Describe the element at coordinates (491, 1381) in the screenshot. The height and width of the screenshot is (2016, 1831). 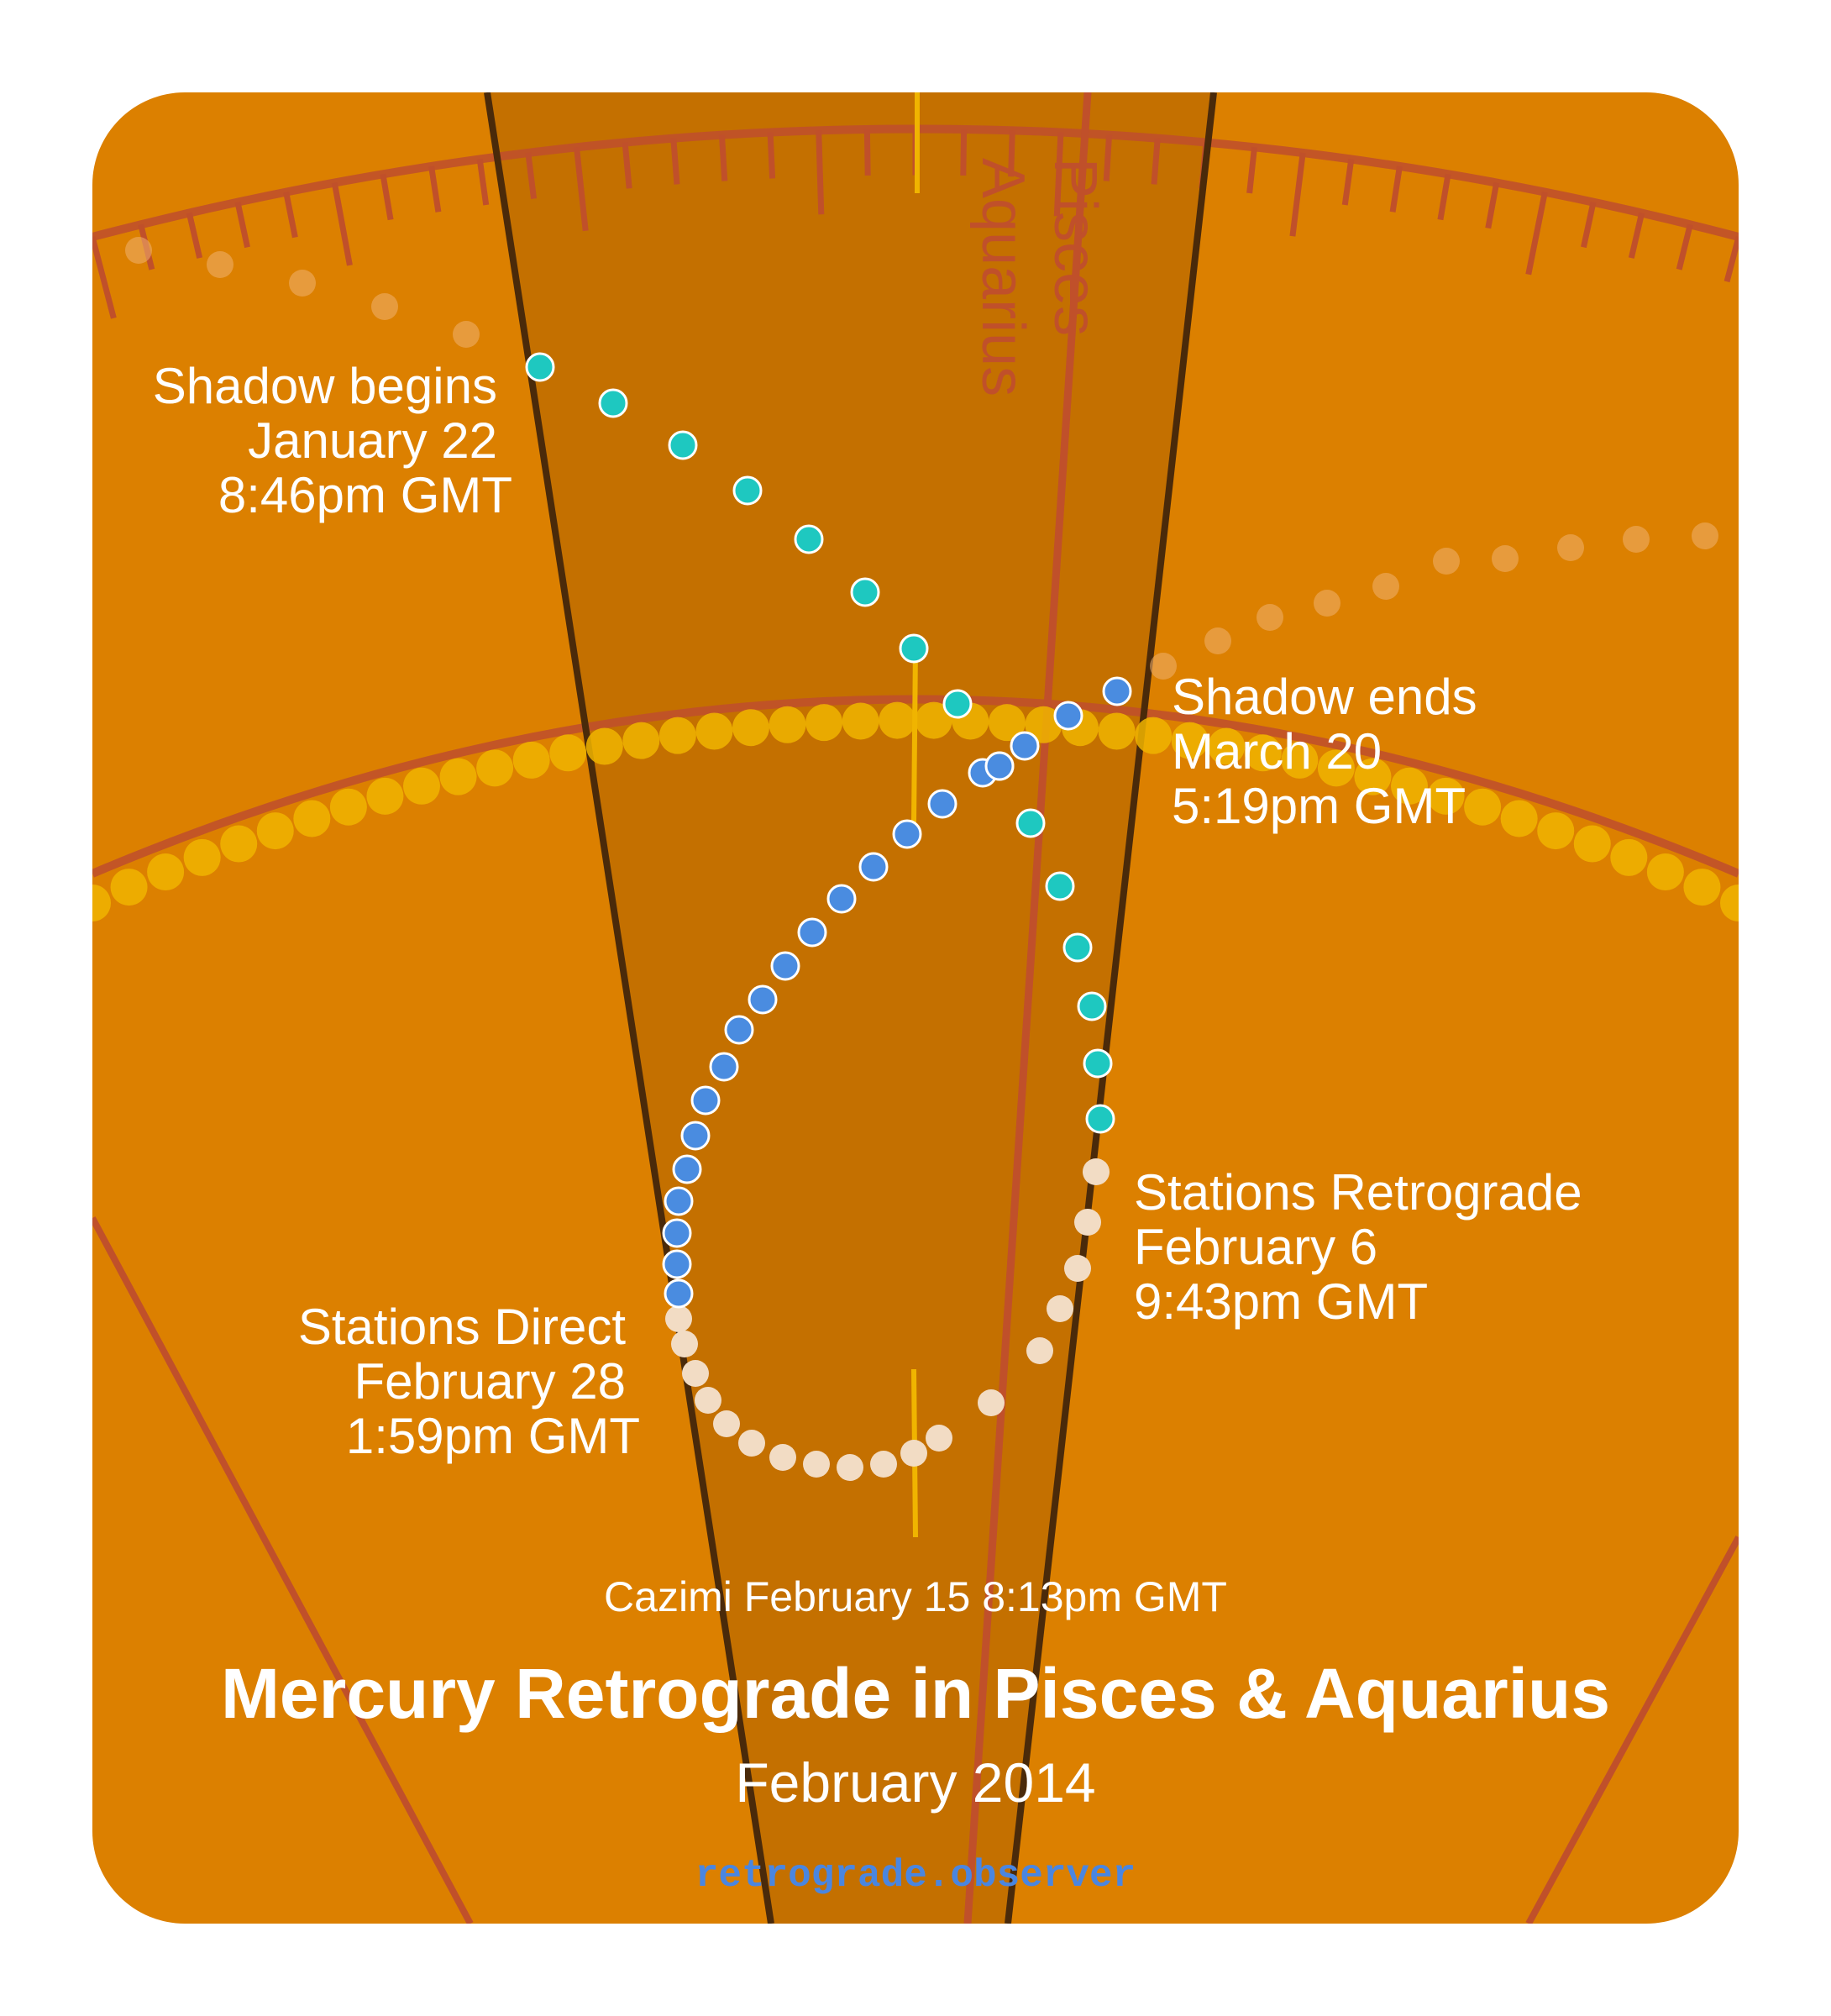
I see `stations-direct-date: February 28` at that location.